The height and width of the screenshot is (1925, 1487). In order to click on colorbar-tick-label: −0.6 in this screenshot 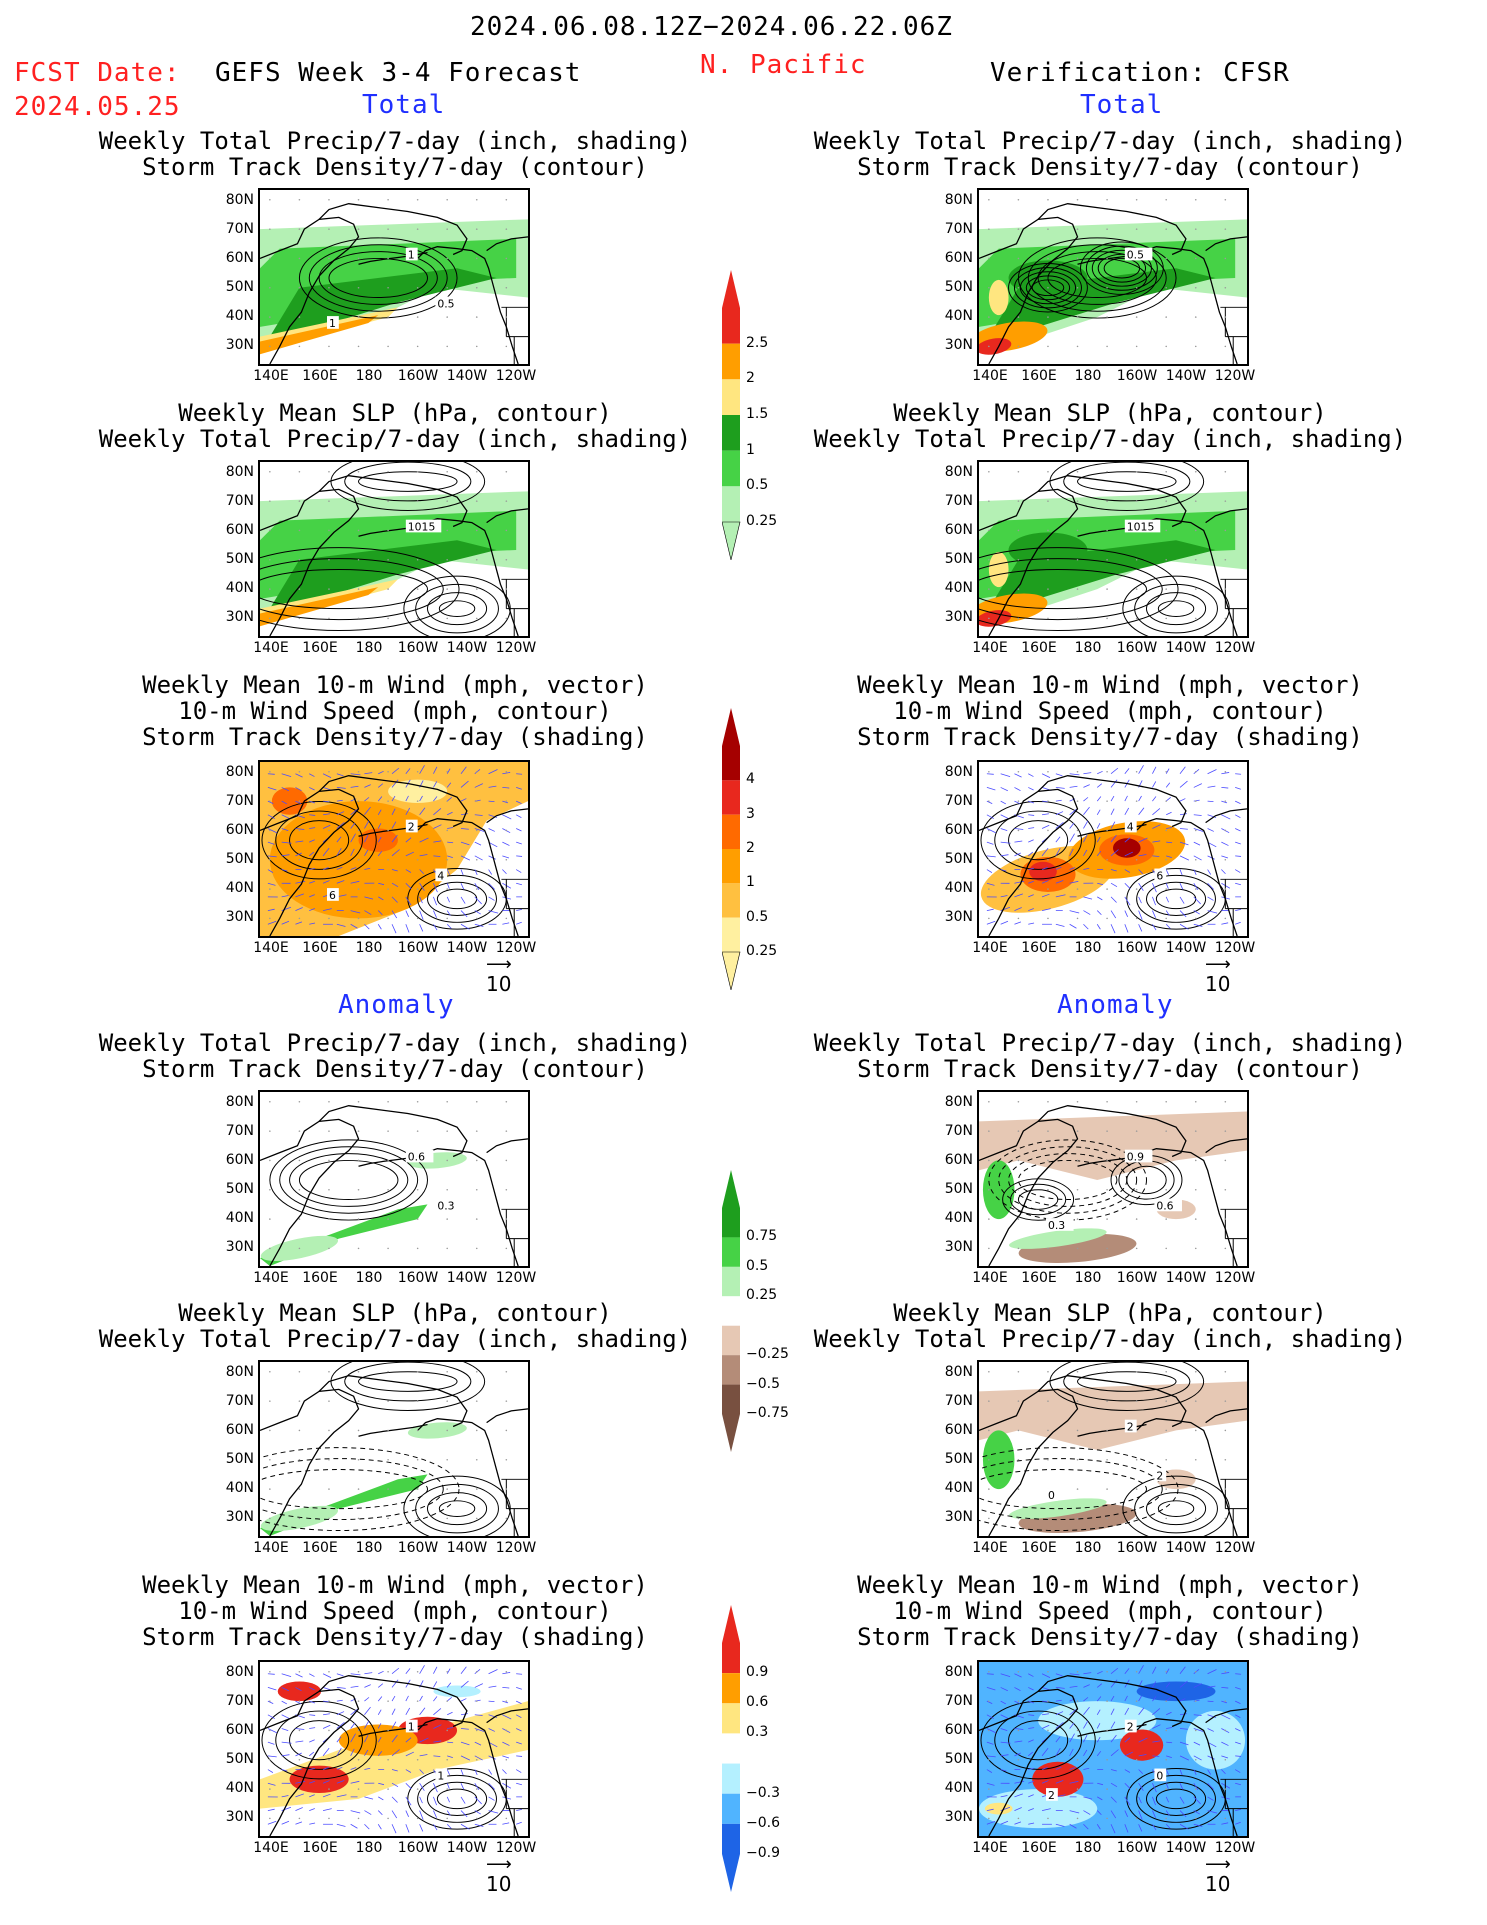, I will do `click(763, 1822)`.